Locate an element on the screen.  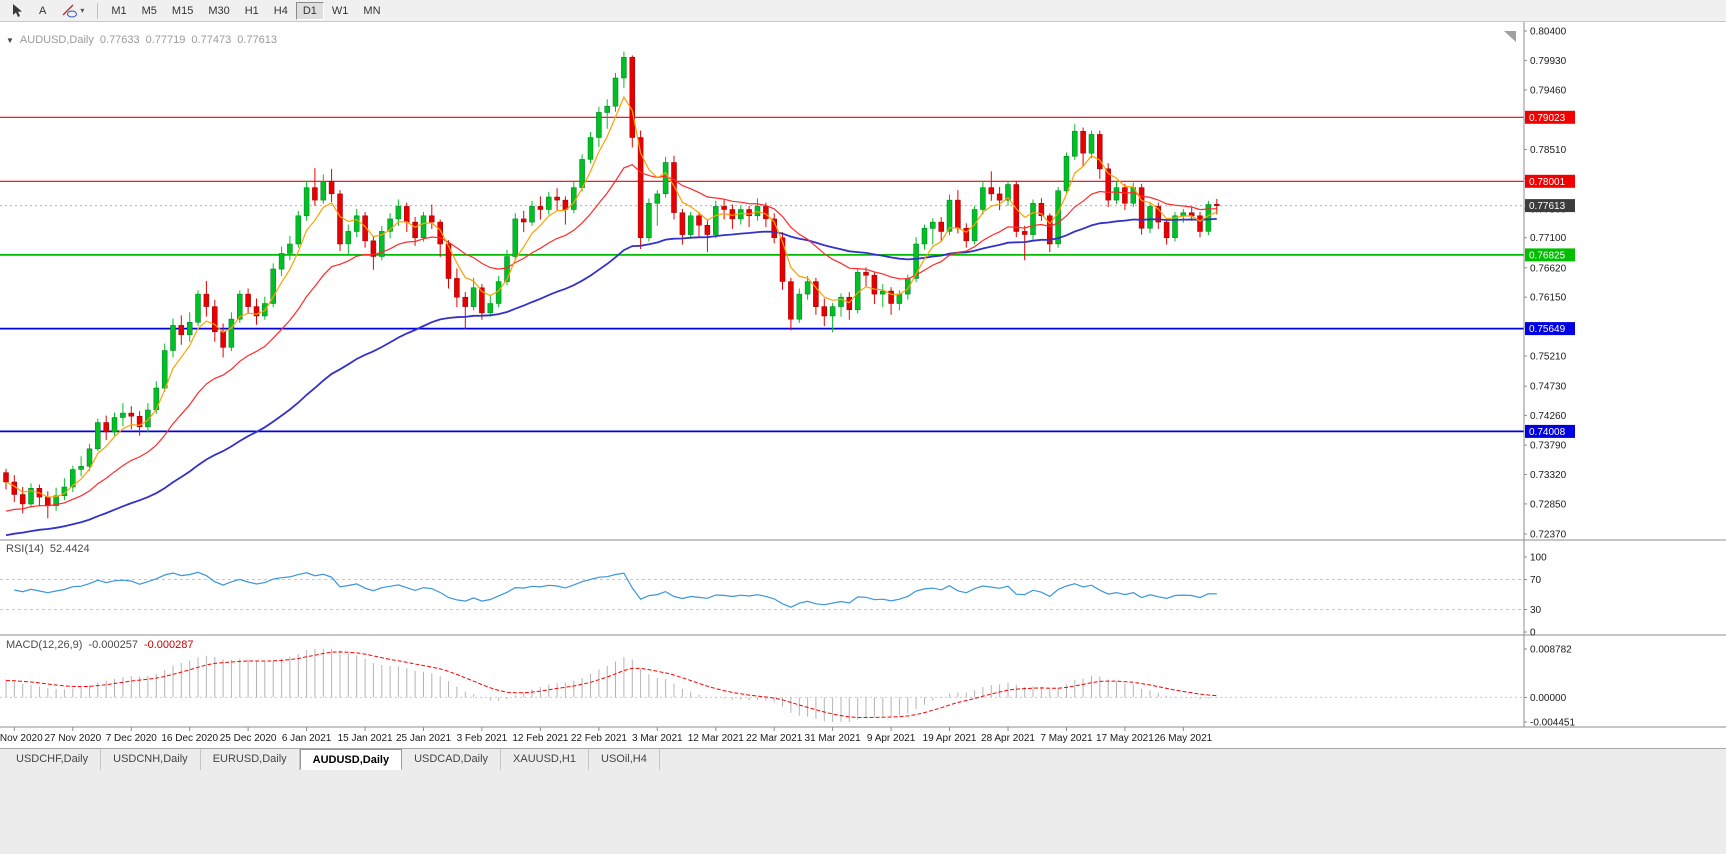
axis-price-tag: 0.74008 is located at coordinates (1550, 431).